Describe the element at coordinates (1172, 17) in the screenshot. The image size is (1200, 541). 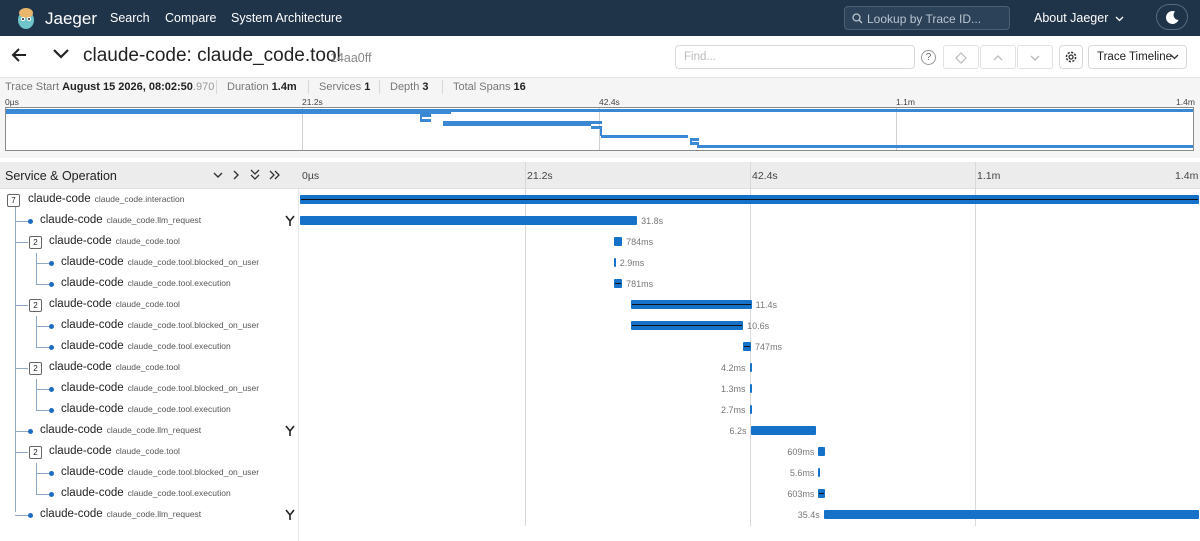
I see `theme-toggle-button` at that location.